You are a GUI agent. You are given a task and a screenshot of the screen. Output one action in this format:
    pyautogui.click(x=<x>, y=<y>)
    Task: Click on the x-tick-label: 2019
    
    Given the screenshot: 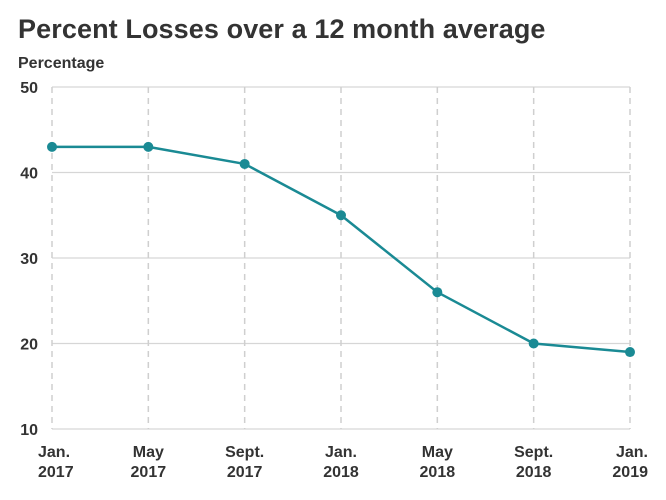 What is the action you would take?
    pyautogui.click(x=630, y=472)
    